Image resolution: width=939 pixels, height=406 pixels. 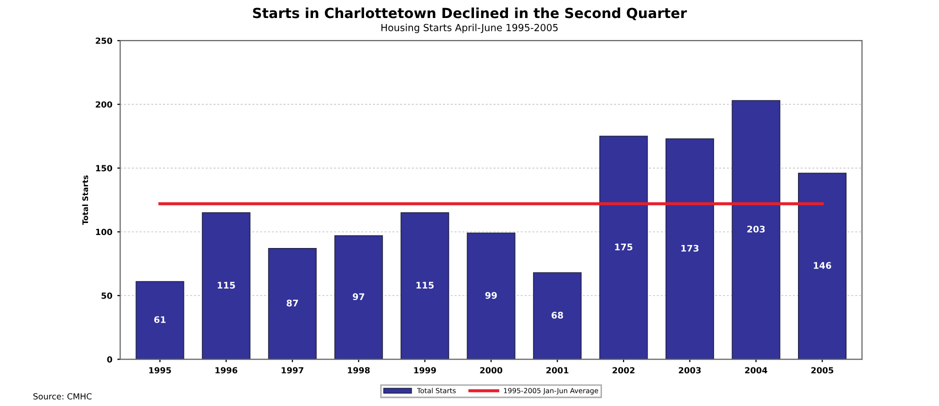 I want to click on x-tick-label: 2004, so click(x=756, y=370).